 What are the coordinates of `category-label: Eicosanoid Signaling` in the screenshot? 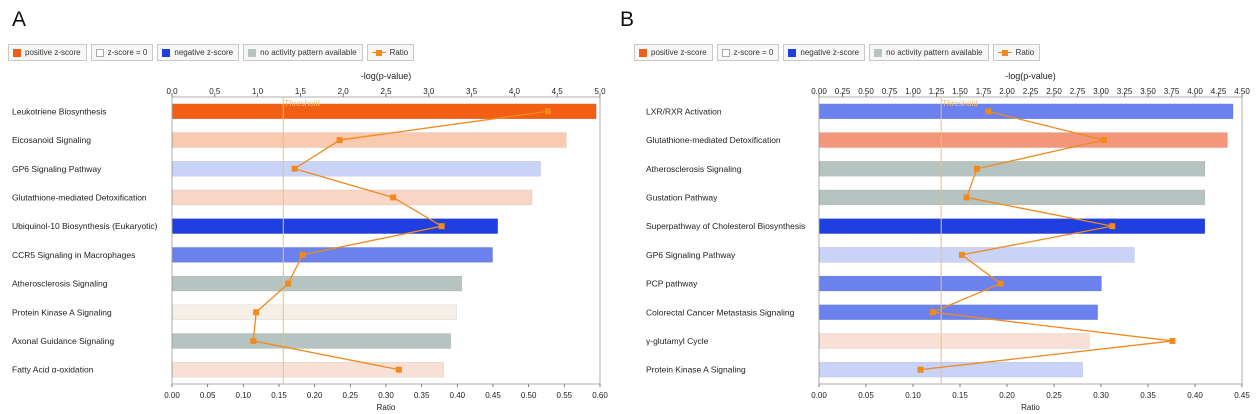 It's located at (51, 140).